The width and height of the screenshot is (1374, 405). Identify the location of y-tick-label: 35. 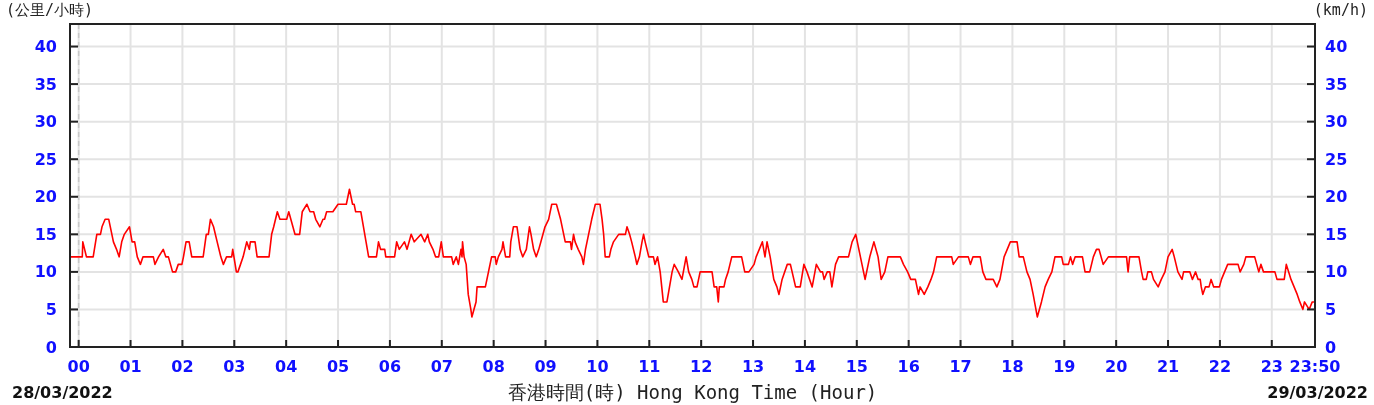
(45, 84).